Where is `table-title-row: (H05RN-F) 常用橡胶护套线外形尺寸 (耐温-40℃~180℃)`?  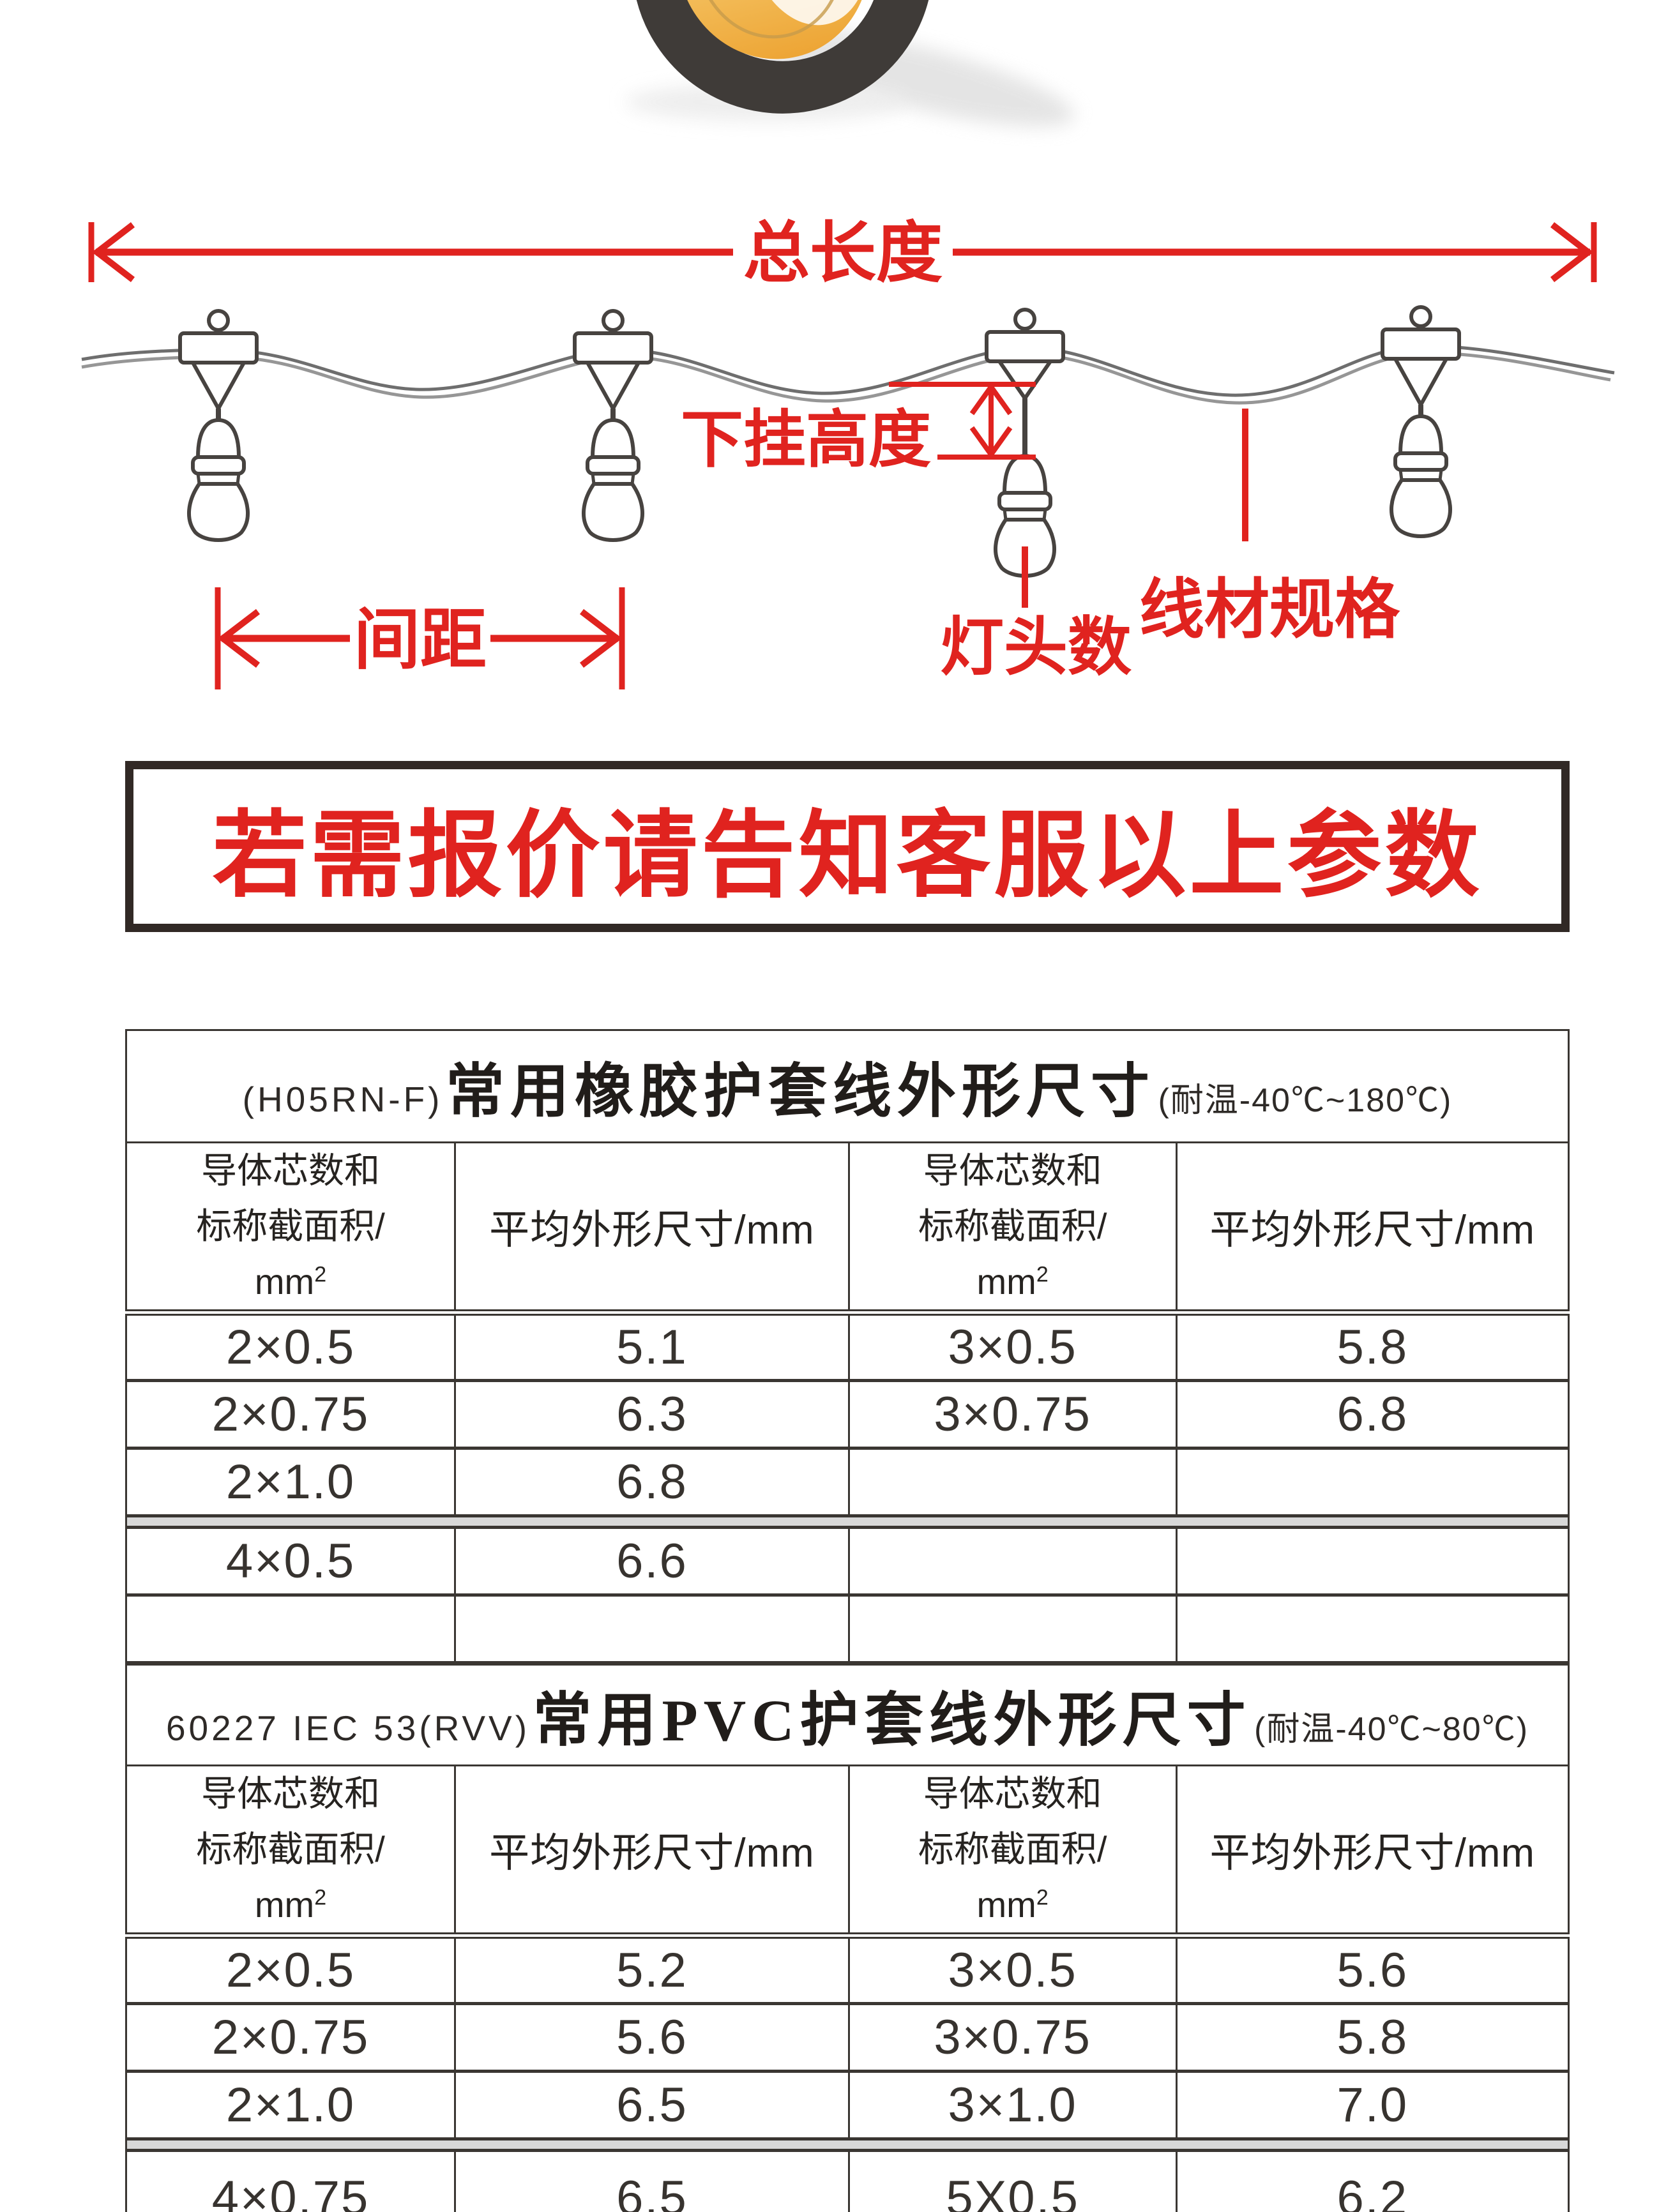
table-title-row: (H05RN-F) 常用橡胶护套线外形尺寸 (耐温-40℃~180℃) is located at coordinates (848, 1086).